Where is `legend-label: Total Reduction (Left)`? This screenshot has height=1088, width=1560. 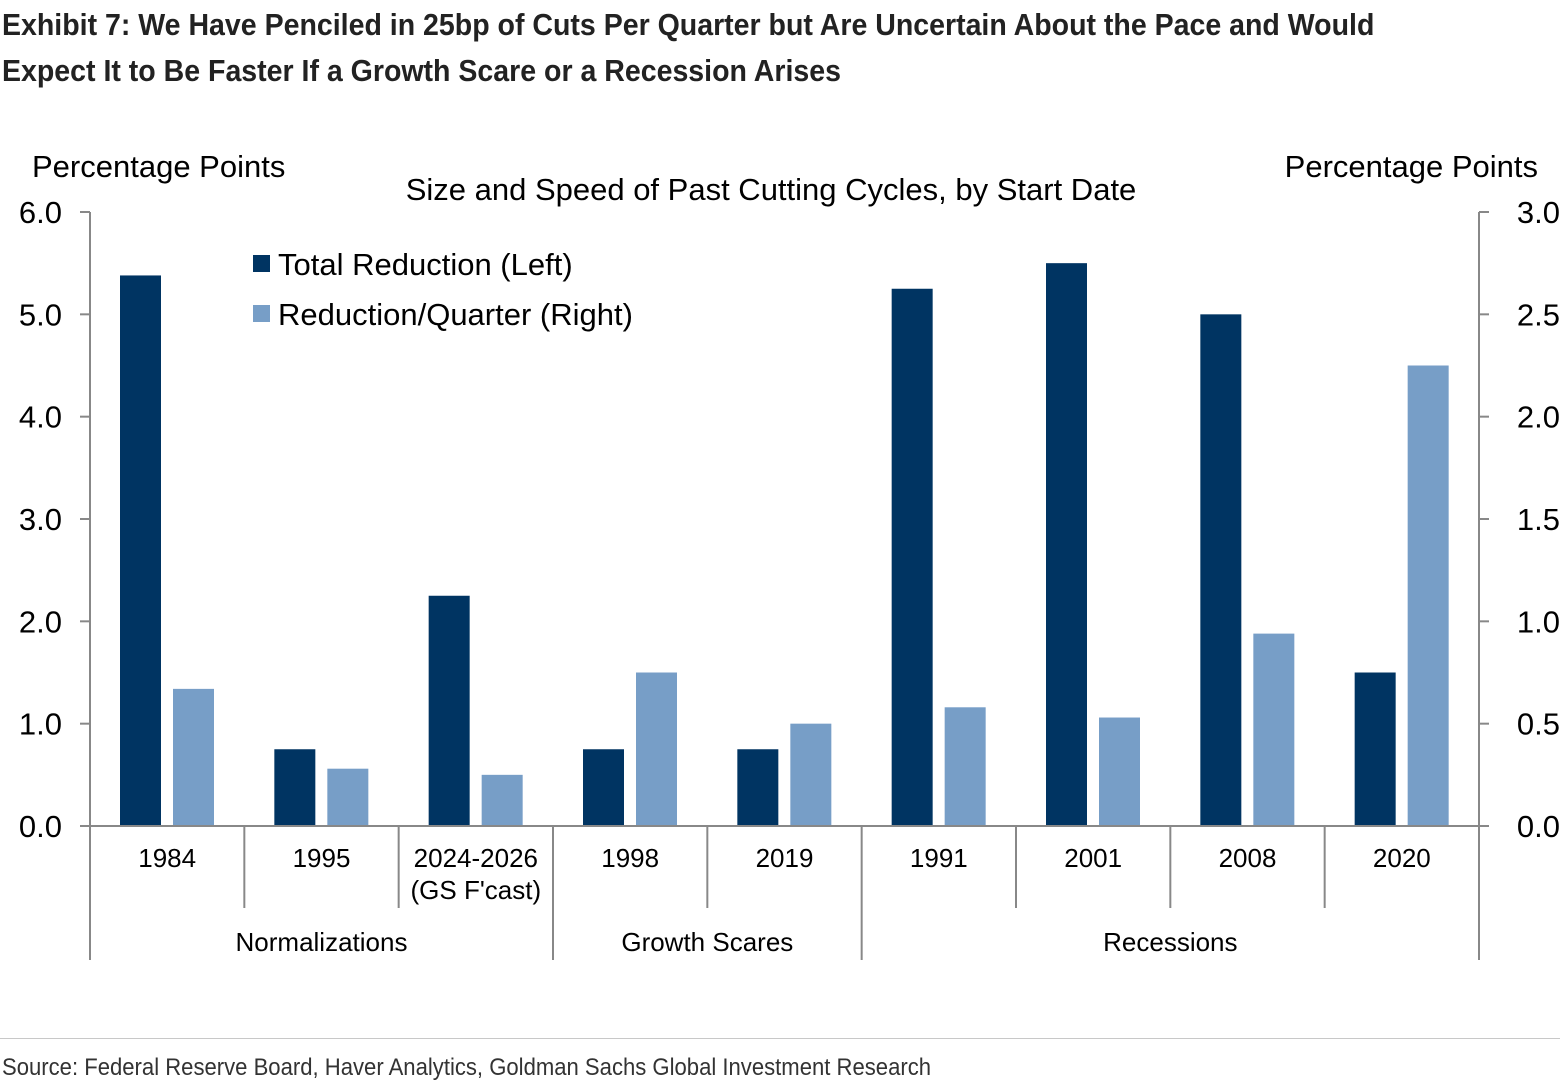 legend-label: Total Reduction (Left) is located at coordinates (425, 264).